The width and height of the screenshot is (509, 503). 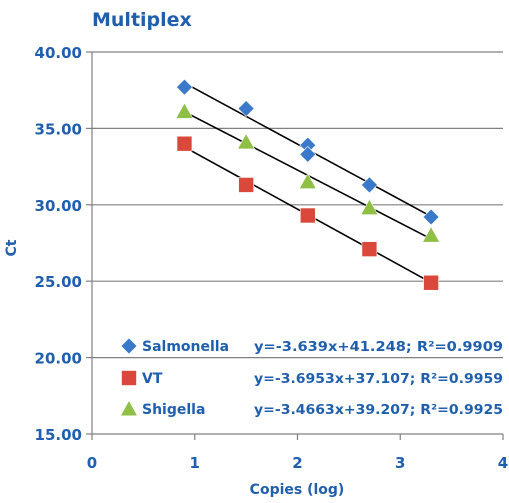 I want to click on y-tick-label: 20.00, so click(x=58, y=359).